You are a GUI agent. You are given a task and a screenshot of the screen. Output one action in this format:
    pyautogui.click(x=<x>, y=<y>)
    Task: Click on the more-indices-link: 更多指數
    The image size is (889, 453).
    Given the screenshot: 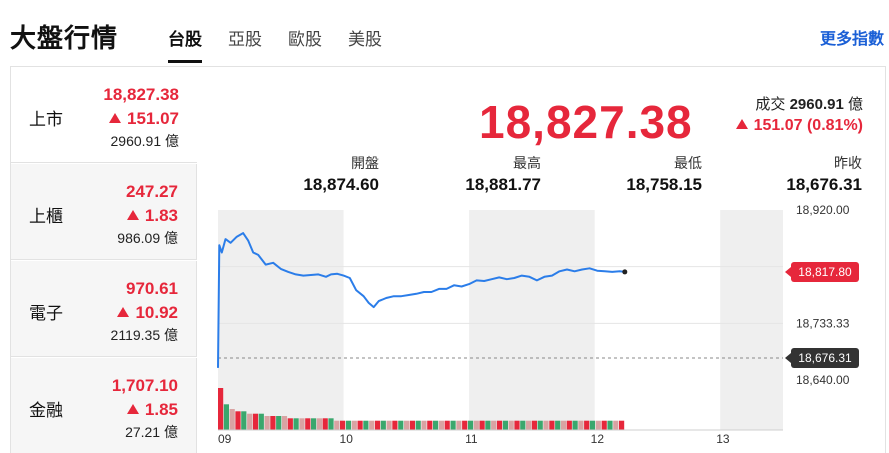 What is the action you would take?
    pyautogui.click(x=851, y=38)
    